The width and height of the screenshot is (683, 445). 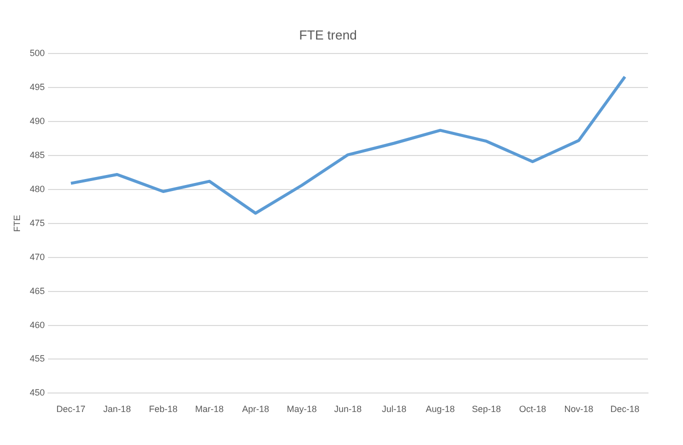 I want to click on x-tick-label: Mar-18, so click(x=209, y=409).